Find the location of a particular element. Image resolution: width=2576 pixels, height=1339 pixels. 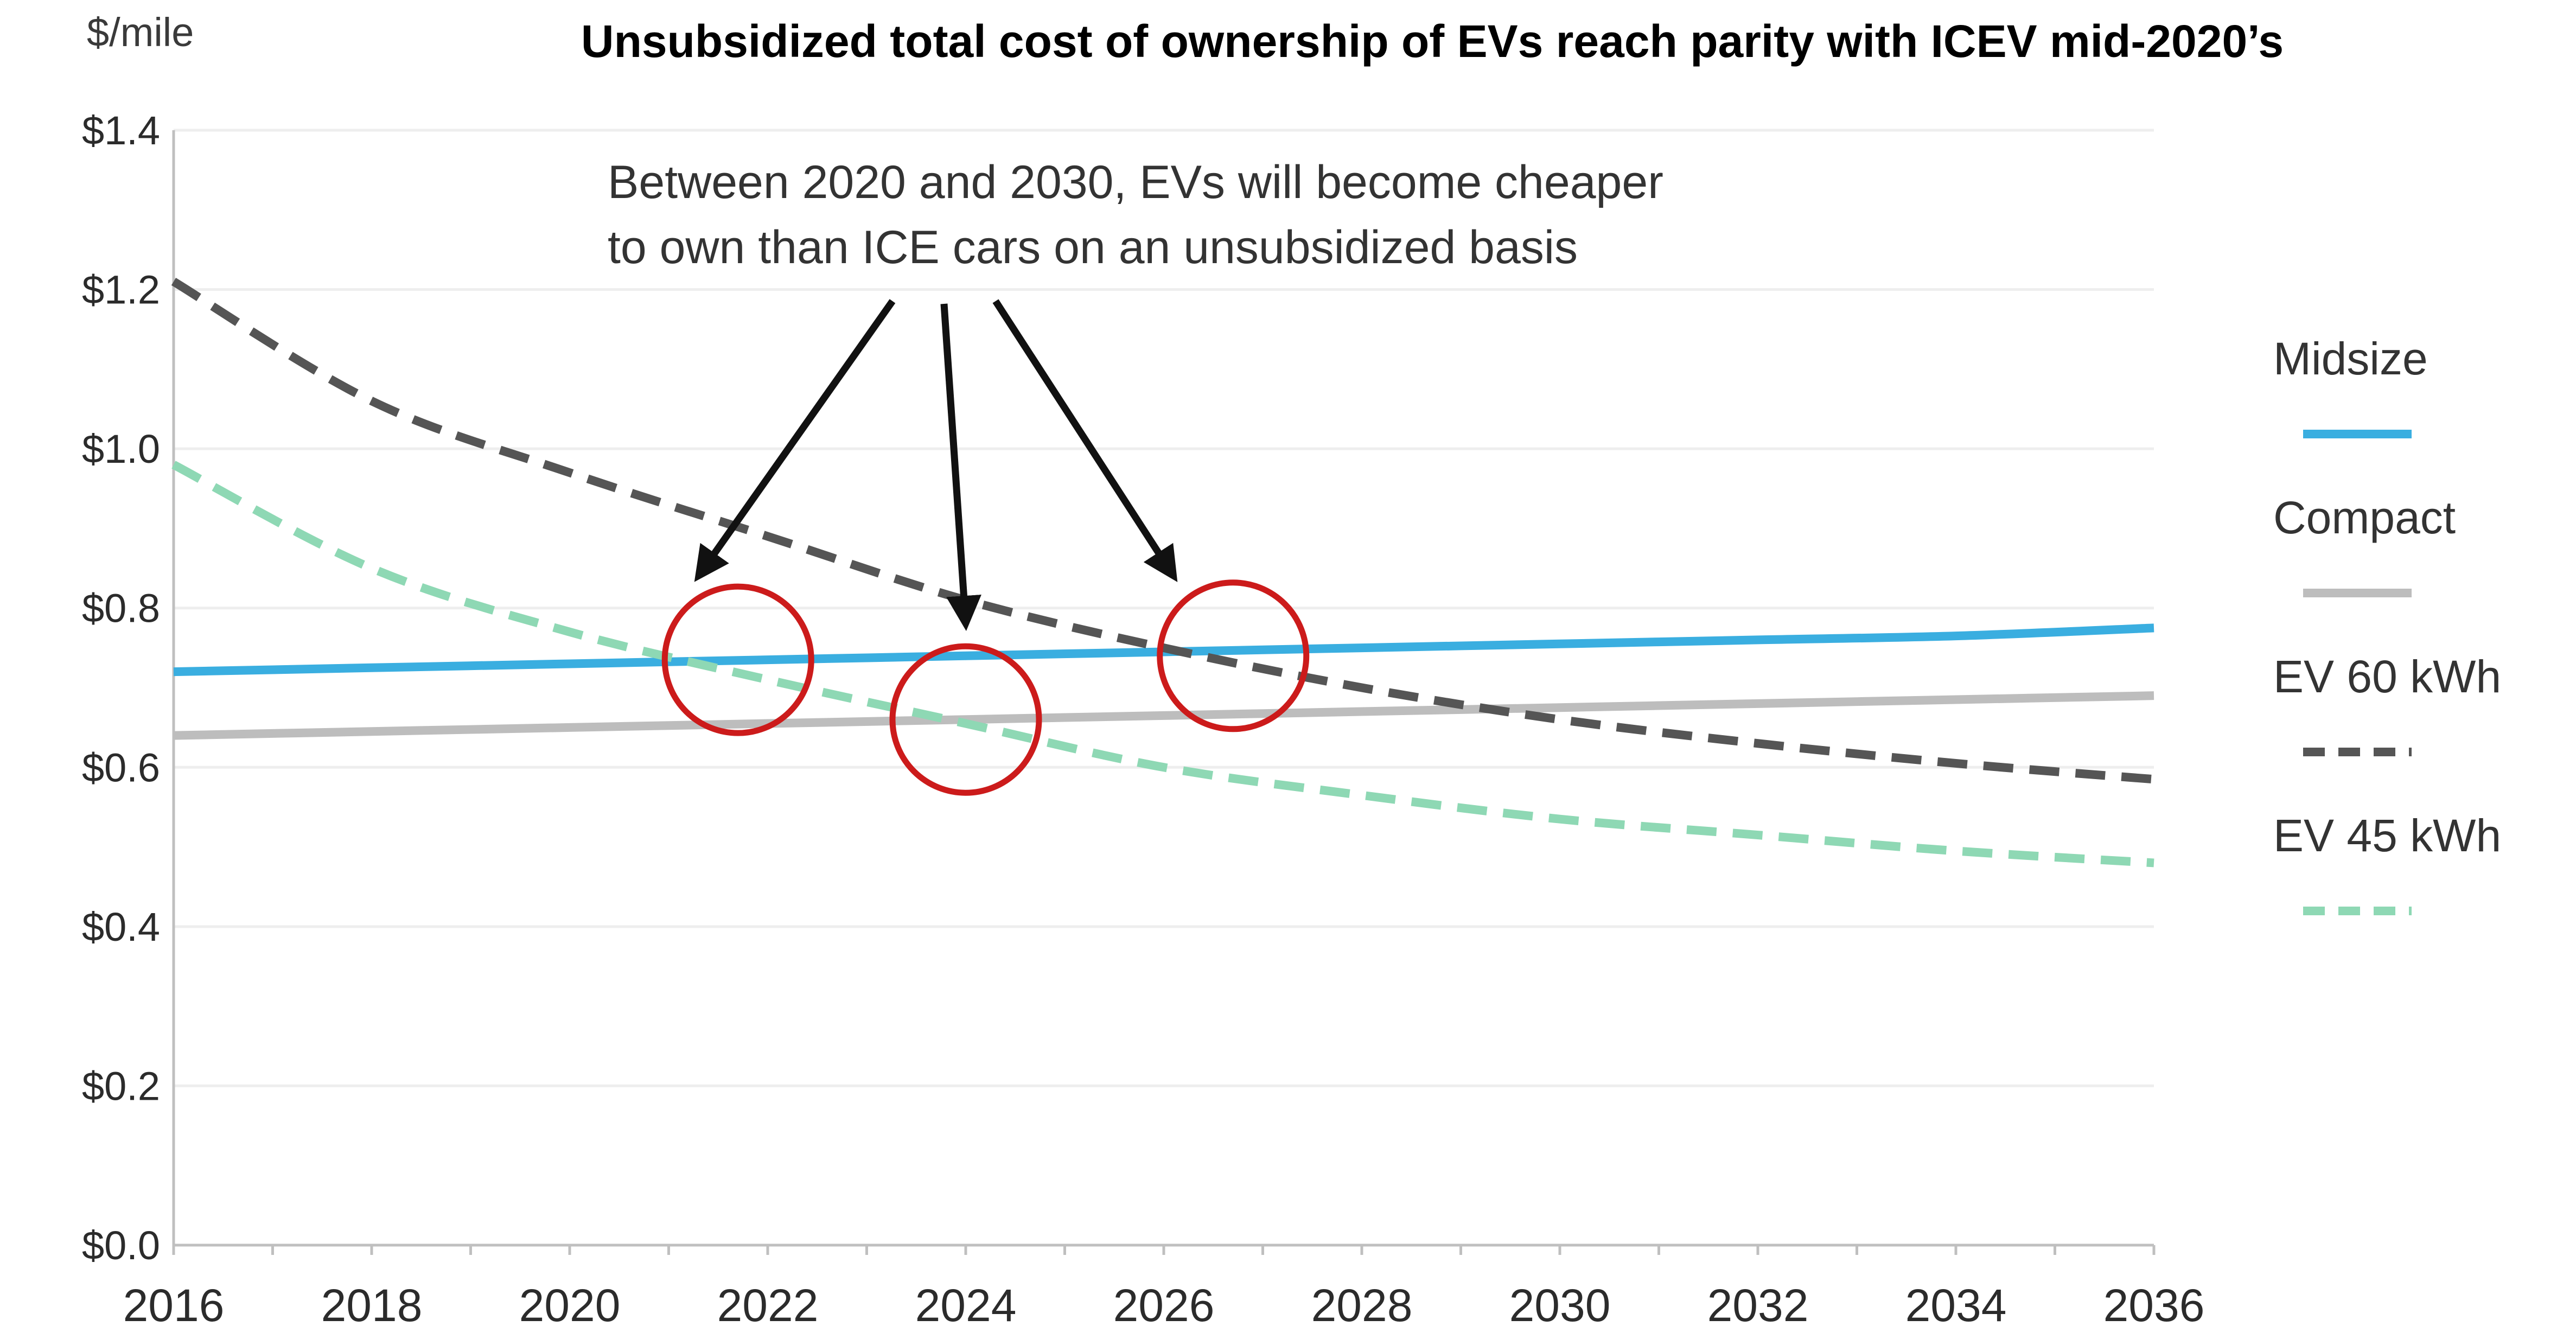

y-tick-label: $1.0 is located at coordinates (121, 448).